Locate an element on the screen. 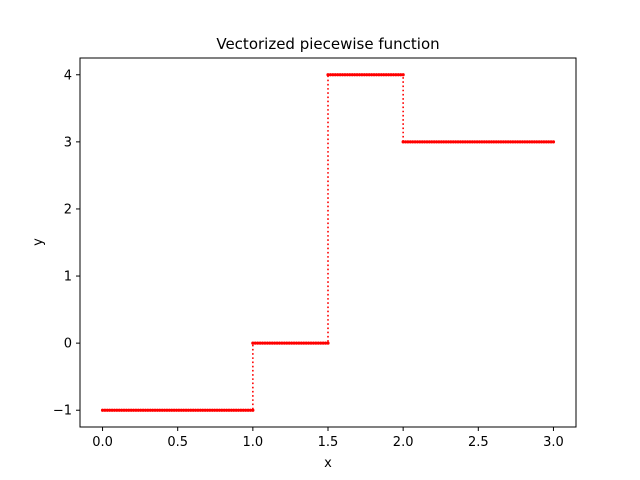  x-tick-label: 3.0 is located at coordinates (553, 442).